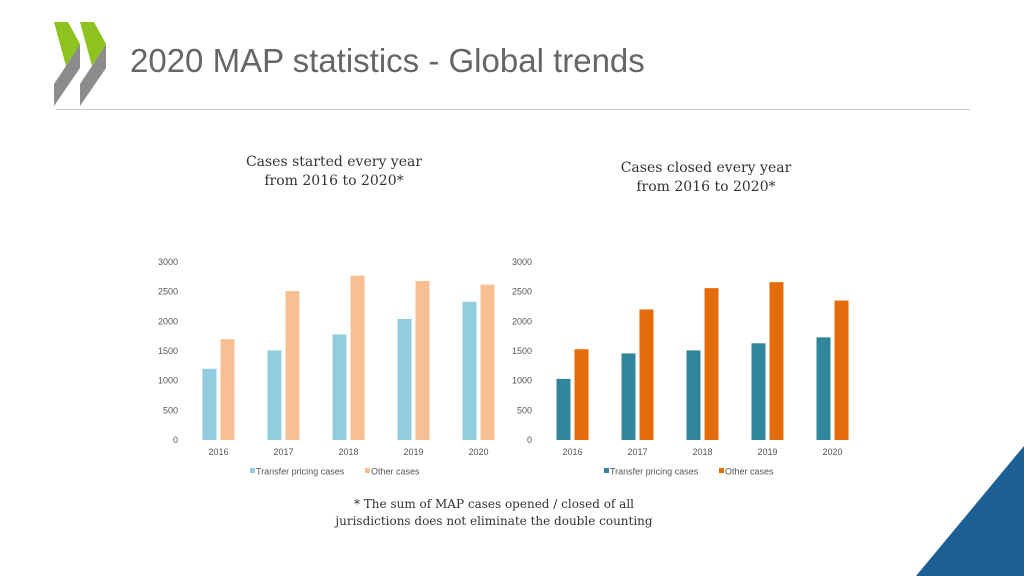  I want to click on started-x-tick-label: 2020, so click(478, 452).